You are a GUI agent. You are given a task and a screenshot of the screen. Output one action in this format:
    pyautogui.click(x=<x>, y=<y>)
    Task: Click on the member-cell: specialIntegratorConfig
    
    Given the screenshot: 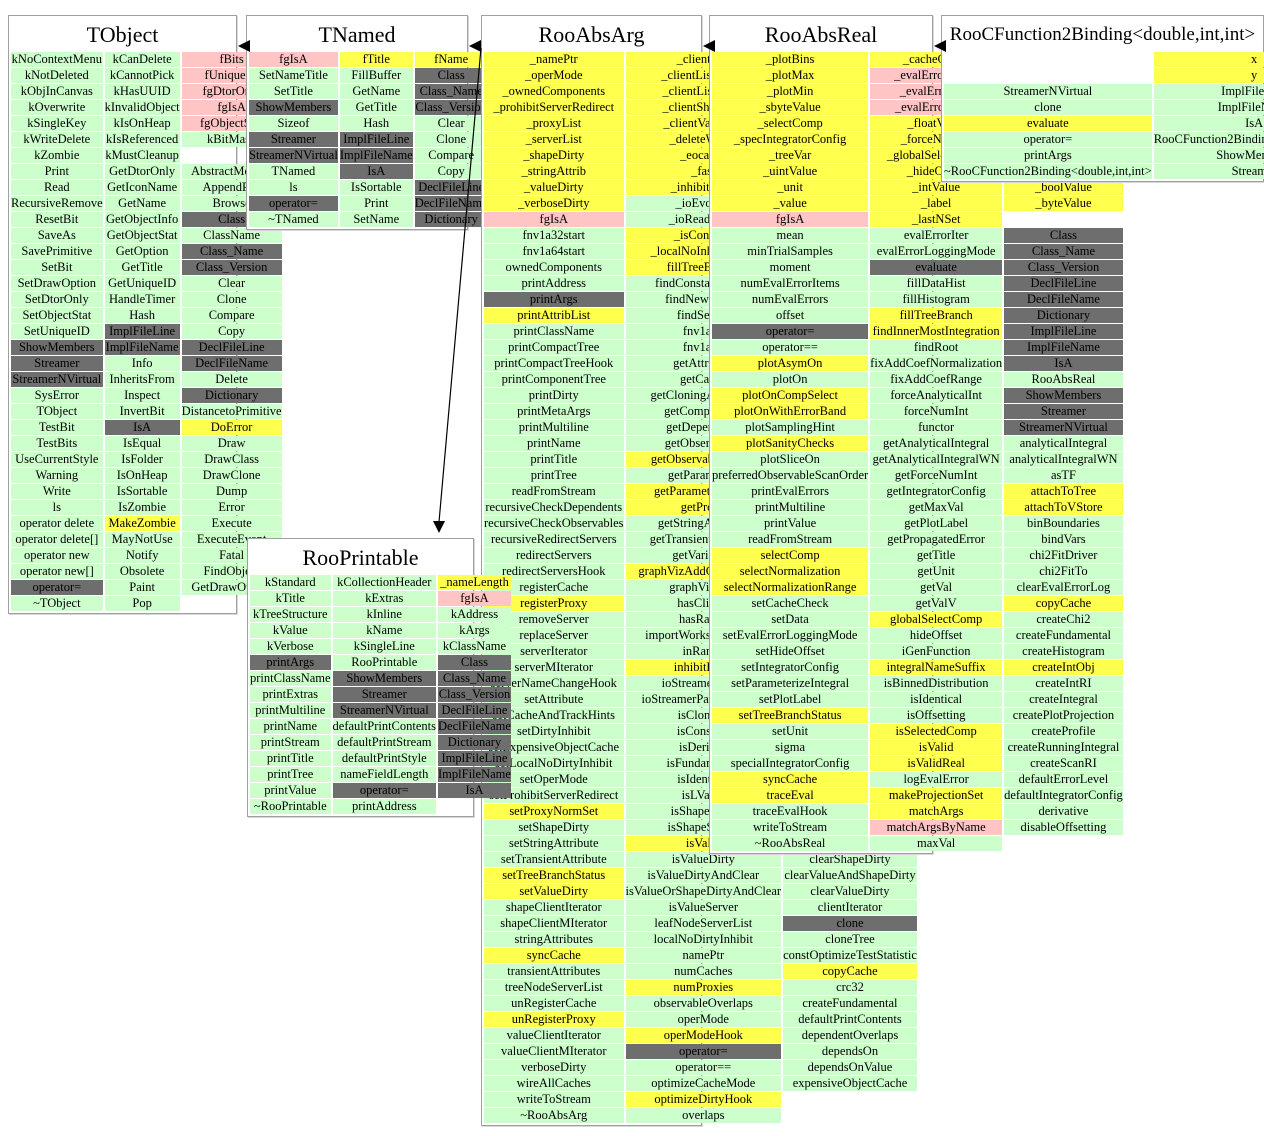 What is the action you would take?
    pyautogui.click(x=790, y=763)
    